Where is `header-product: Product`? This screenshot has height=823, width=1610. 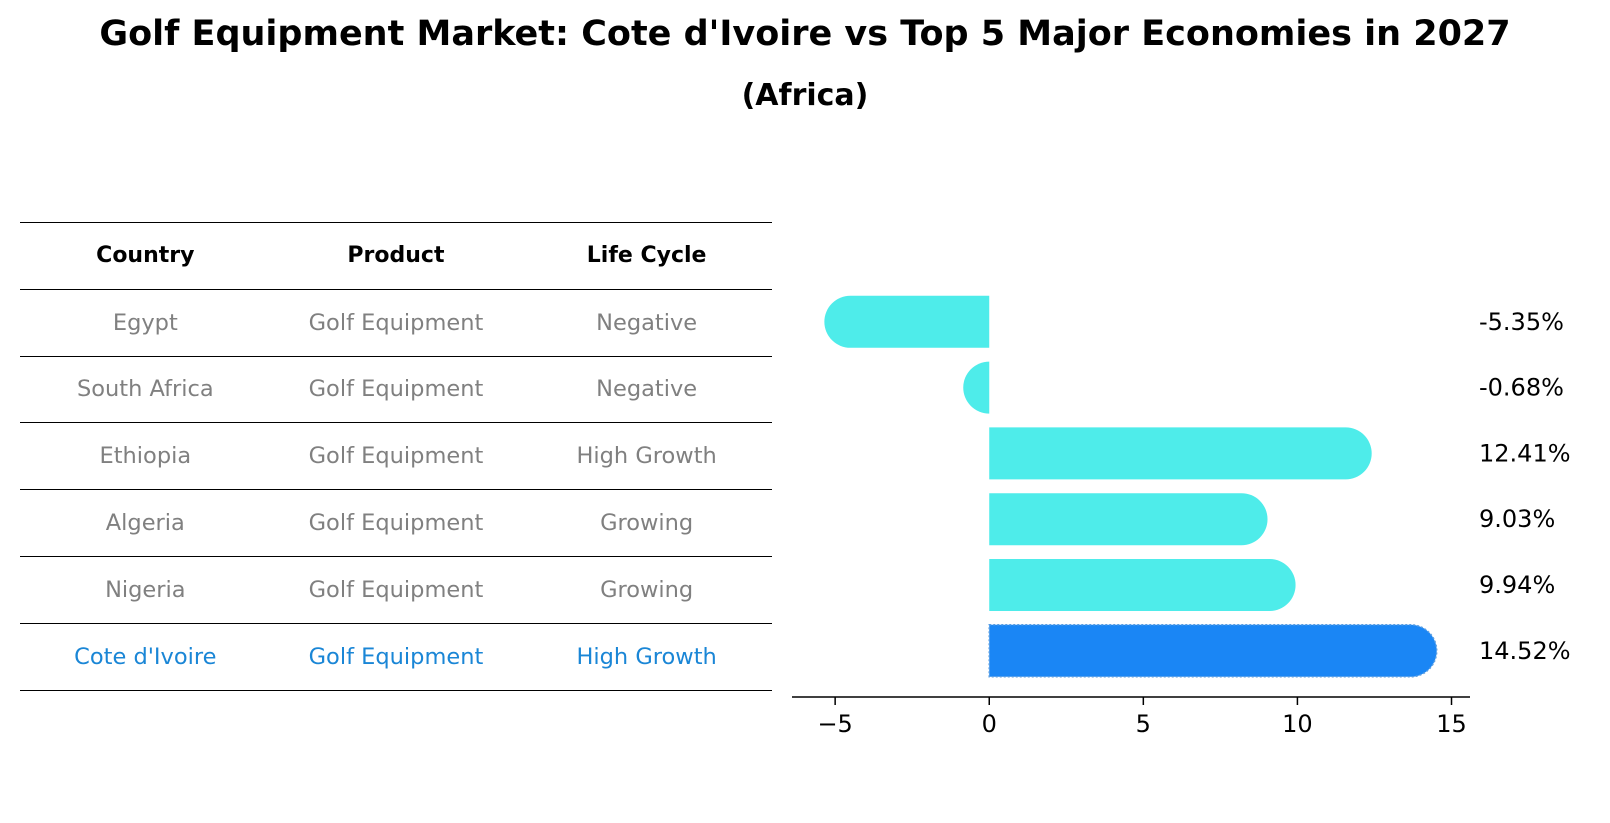 header-product: Product is located at coordinates (396, 256).